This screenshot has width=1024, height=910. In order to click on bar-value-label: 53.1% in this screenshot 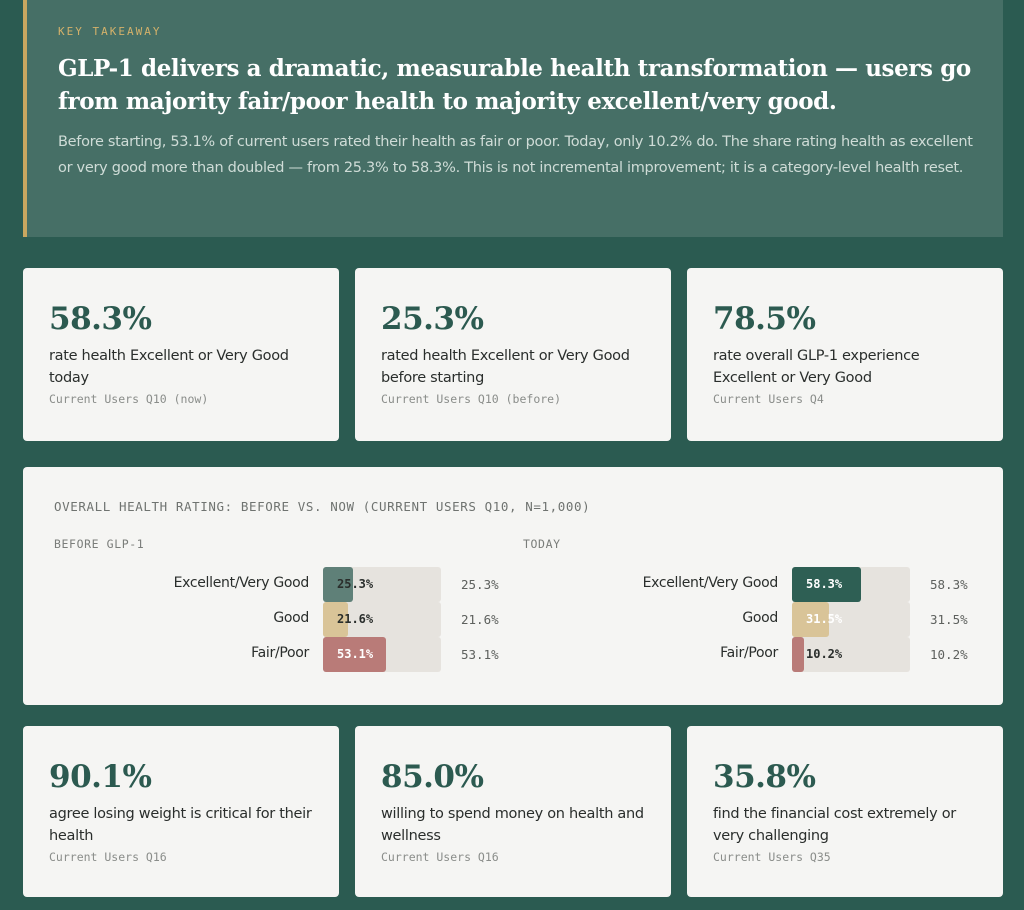, I will do `click(480, 654)`.